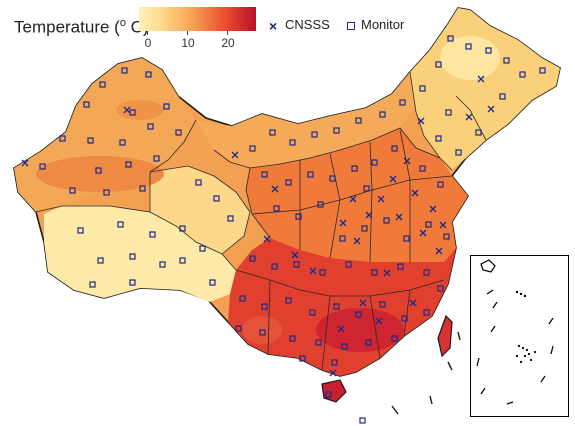  I want to click on tibet-plateau-region, so click(140, 254).